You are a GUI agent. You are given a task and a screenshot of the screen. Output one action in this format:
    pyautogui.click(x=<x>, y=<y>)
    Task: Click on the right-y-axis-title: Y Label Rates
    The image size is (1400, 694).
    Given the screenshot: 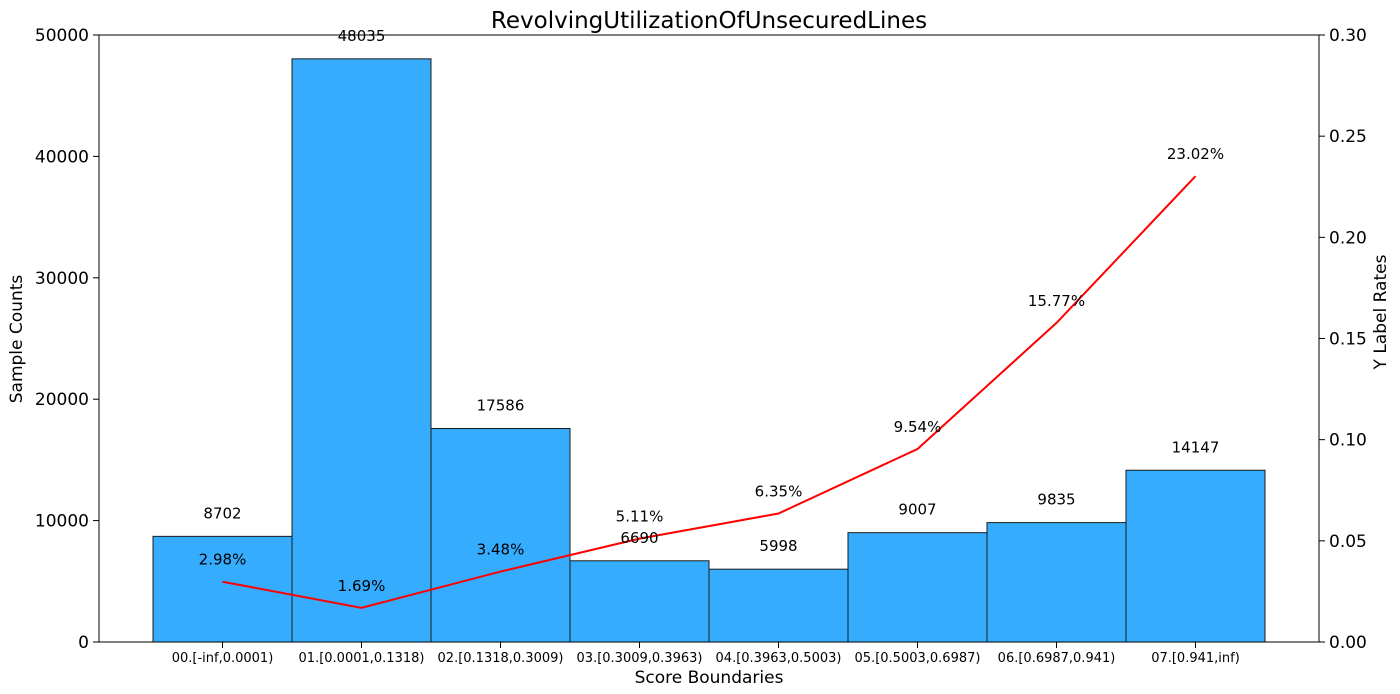 What is the action you would take?
    pyautogui.click(x=1381, y=312)
    